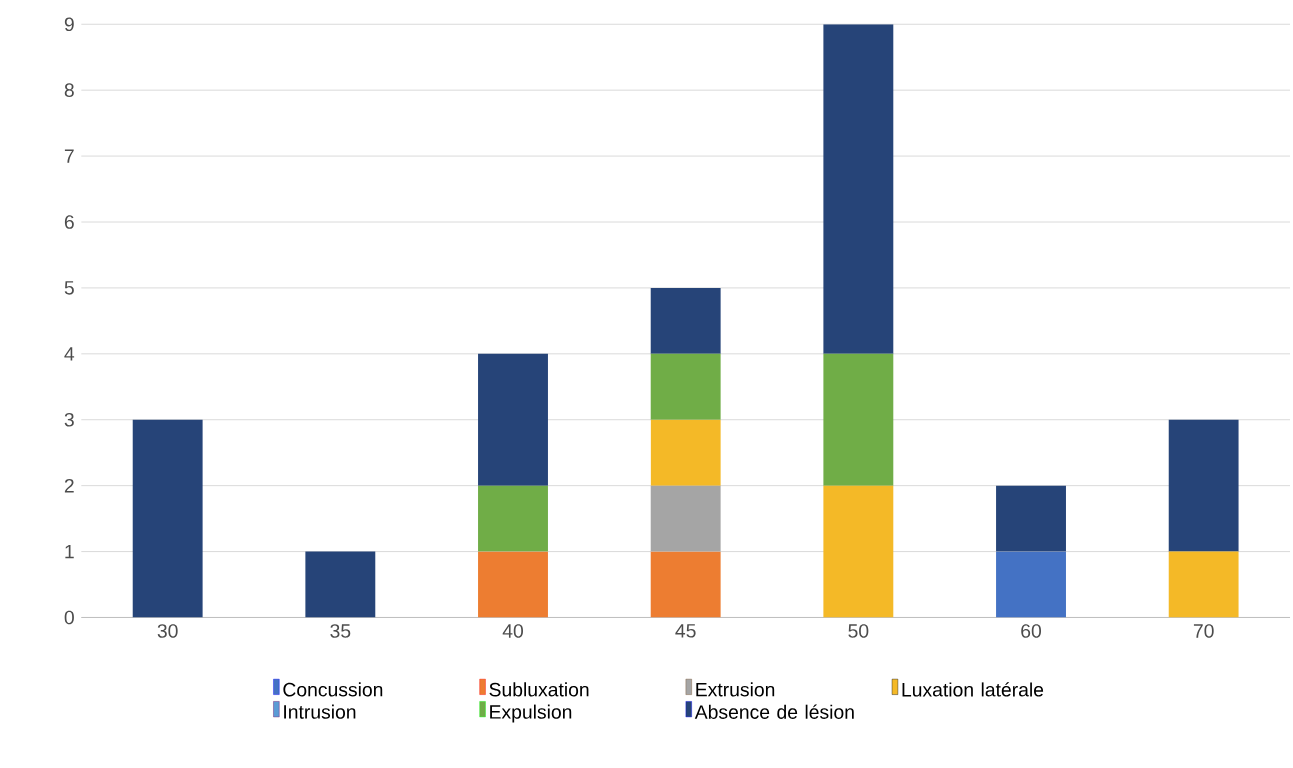 This screenshot has width=1293, height=768. What do you see at coordinates (531, 713) in the screenshot?
I see `legend-label: Expulsion` at bounding box center [531, 713].